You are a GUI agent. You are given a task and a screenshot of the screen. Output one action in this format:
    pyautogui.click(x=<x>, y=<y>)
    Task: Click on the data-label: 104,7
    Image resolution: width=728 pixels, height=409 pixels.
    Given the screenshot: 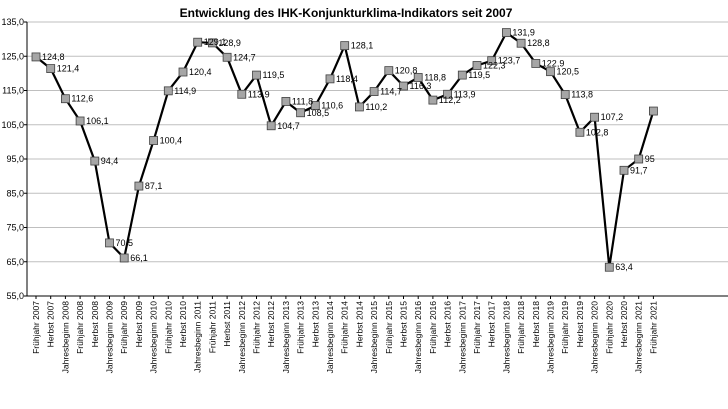 What is the action you would take?
    pyautogui.click(x=288, y=126)
    